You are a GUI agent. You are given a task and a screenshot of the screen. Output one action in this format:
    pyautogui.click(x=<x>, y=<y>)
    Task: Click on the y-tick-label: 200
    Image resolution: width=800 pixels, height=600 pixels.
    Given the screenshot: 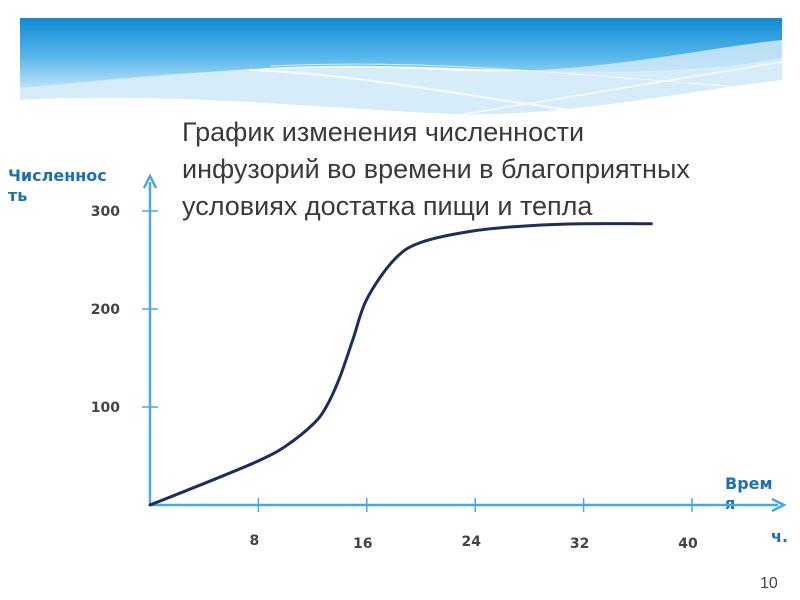 What is the action you would take?
    pyautogui.click(x=105, y=310)
    